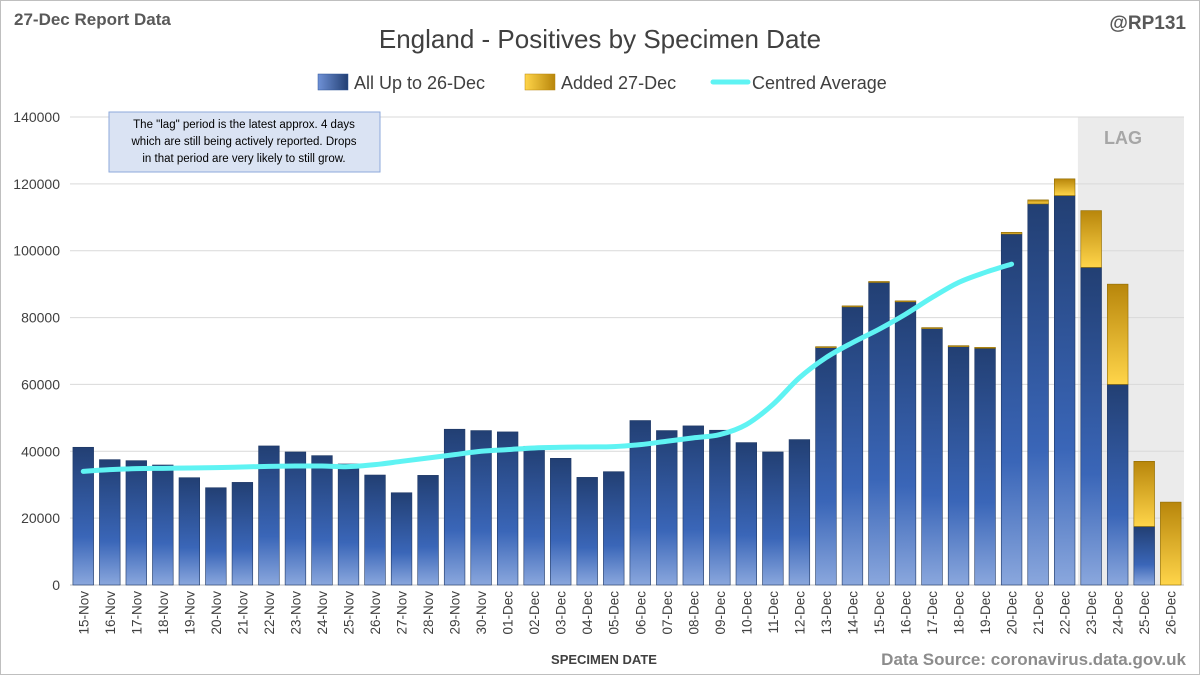 Image resolution: width=1200 pixels, height=675 pixels. Describe the element at coordinates (667, 613) in the screenshot. I see `x-tick-label: 07-Dec` at that location.